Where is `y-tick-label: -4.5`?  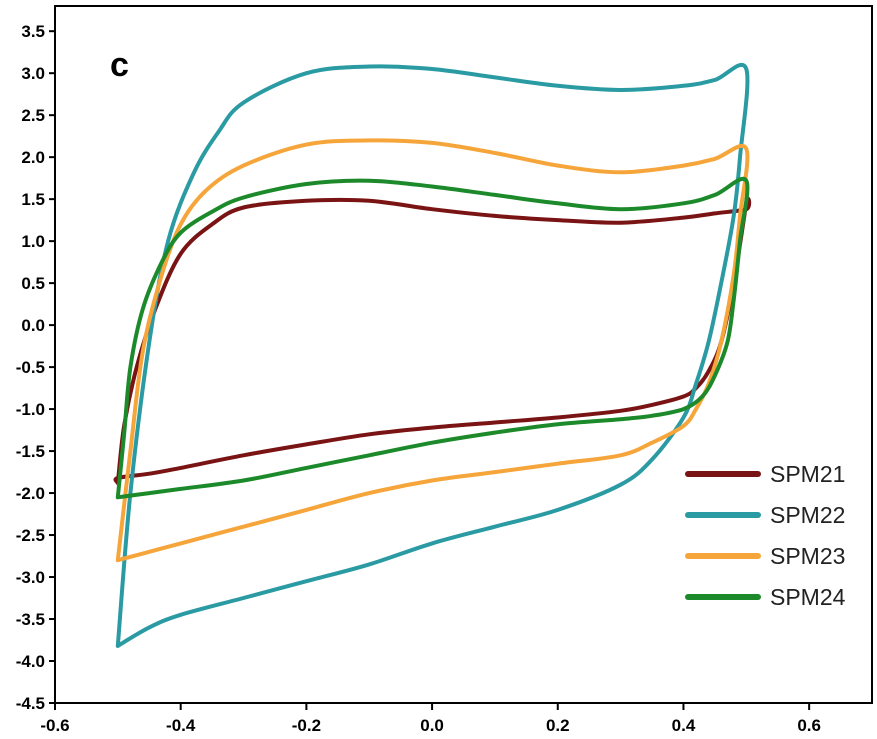
y-tick-label: -4.5 is located at coordinates (30, 703).